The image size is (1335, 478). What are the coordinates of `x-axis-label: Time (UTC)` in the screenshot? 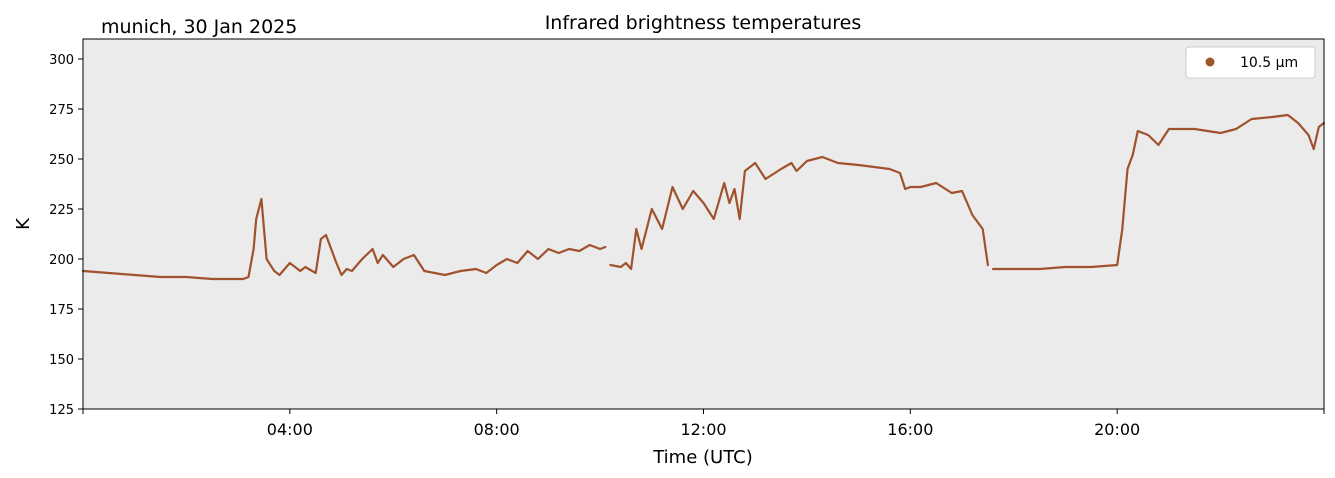 It's located at (702, 457).